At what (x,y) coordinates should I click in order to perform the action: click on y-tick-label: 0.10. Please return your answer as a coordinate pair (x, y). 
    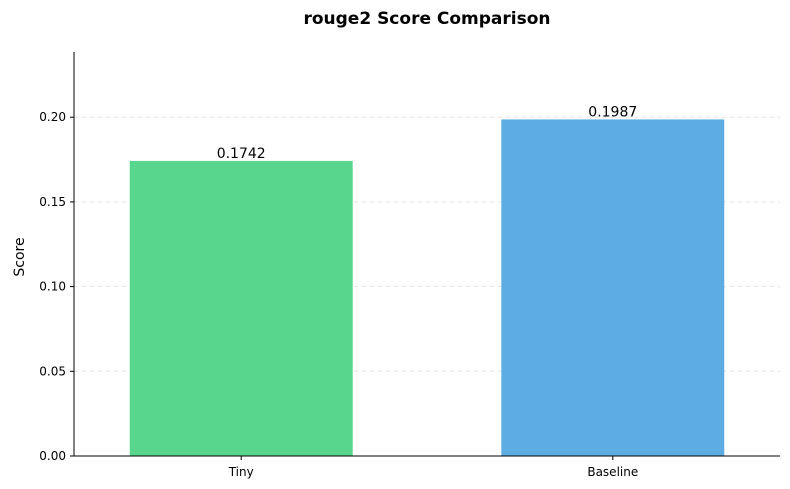
    Looking at the image, I should click on (52, 287).